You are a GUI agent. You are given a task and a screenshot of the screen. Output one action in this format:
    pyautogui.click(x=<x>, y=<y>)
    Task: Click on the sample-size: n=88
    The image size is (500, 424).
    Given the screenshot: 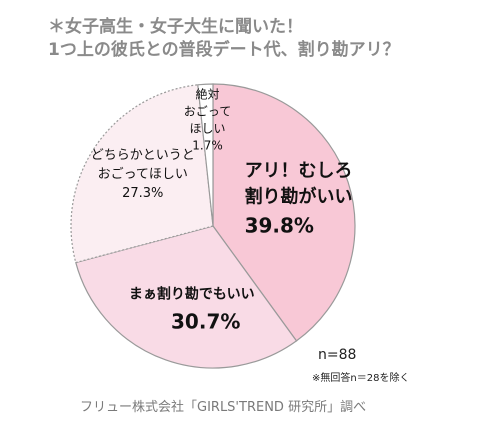 What is the action you would take?
    pyautogui.click(x=337, y=355)
    